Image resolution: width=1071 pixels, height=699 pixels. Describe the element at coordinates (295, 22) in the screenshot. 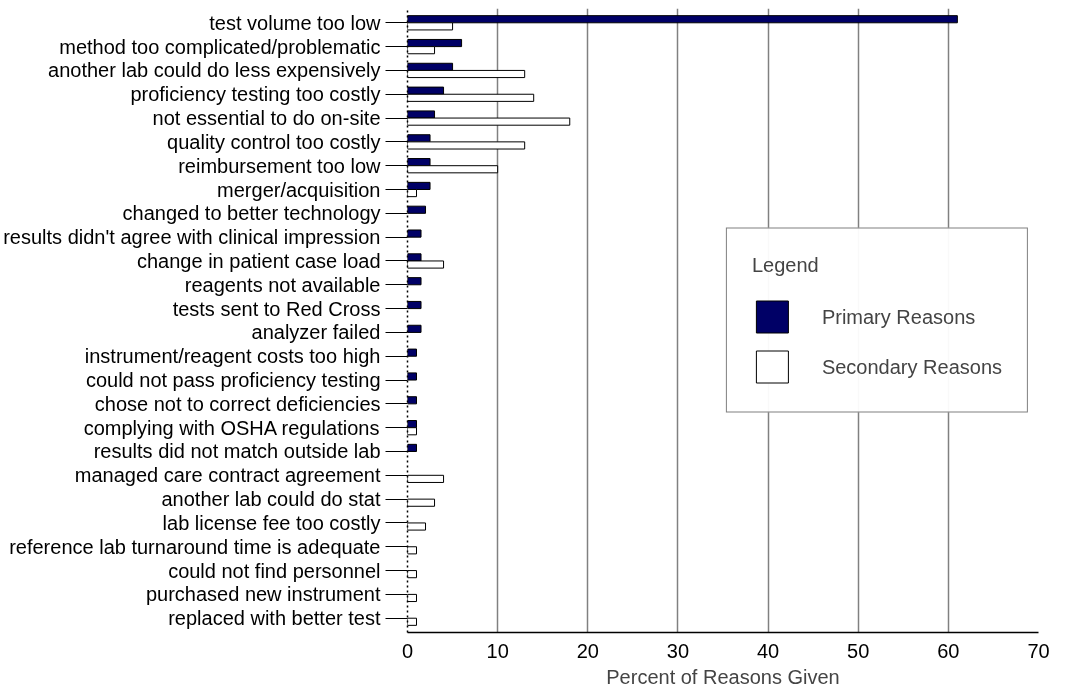

I see `y-tick-label: test volume too low` at that location.